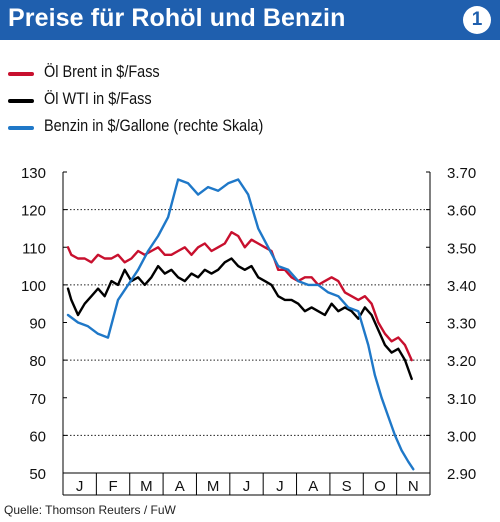  I want to click on x-tick-label-9: O, so click(380, 486).